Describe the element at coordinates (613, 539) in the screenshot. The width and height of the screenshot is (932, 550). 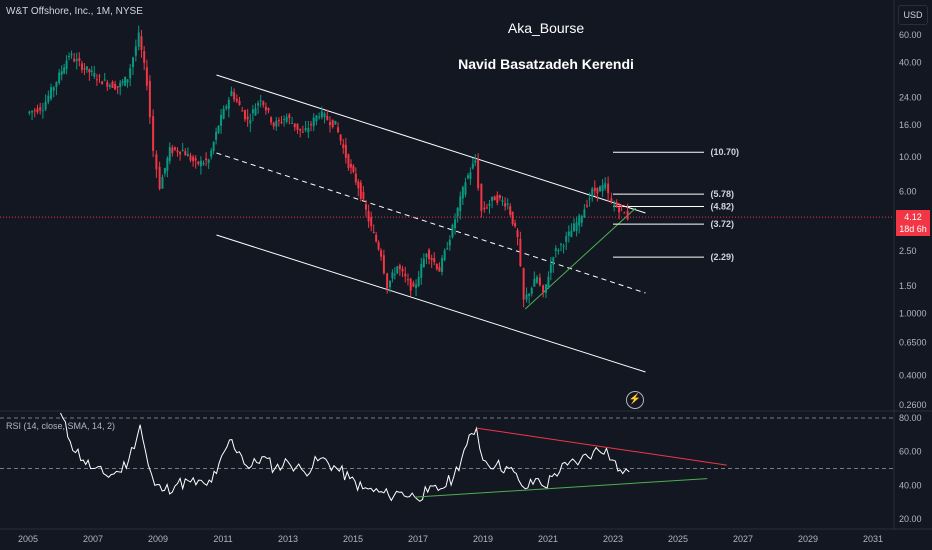
I see `x-tick-label: 2023` at that location.